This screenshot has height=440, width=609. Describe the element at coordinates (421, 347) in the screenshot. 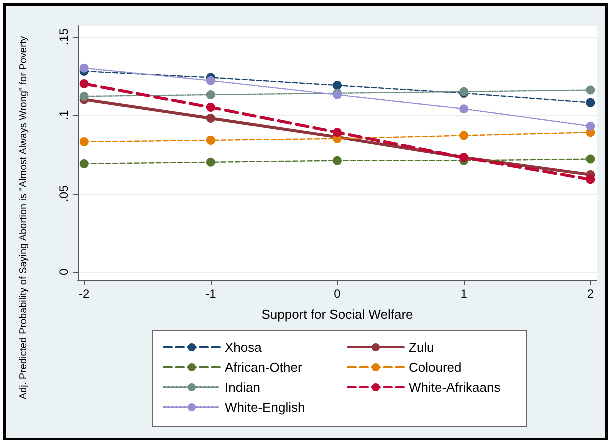

I see `legend-label: Zulu` at that location.